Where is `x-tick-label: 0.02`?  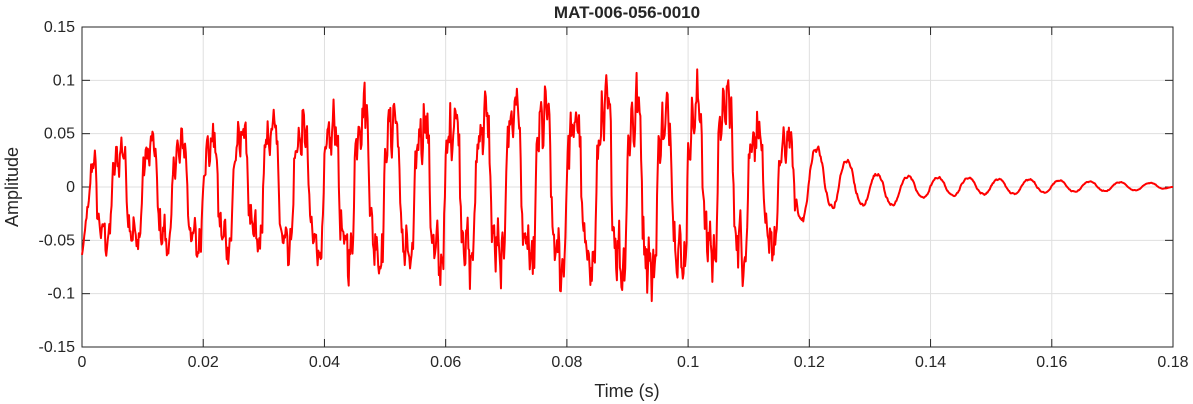
x-tick-label: 0.02 is located at coordinates (203, 362).